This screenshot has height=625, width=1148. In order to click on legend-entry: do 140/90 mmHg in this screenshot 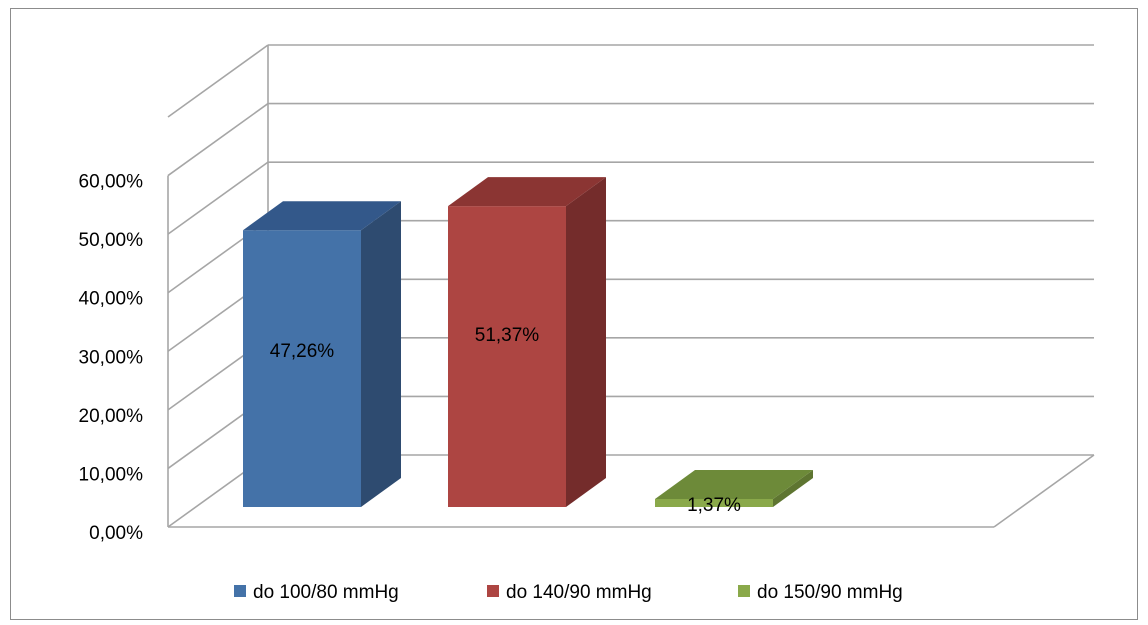, I will do `click(579, 592)`.